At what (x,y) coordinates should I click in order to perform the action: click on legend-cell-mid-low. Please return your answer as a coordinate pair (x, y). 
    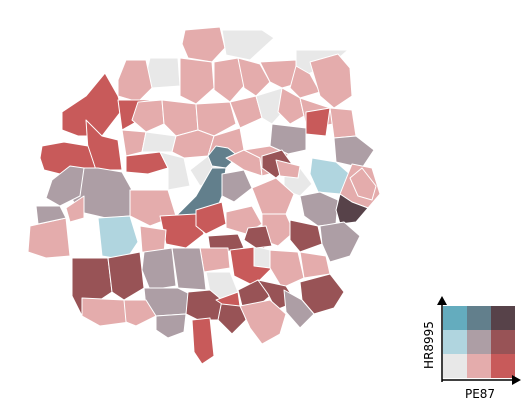
    Looking at the image, I should click on (455, 342).